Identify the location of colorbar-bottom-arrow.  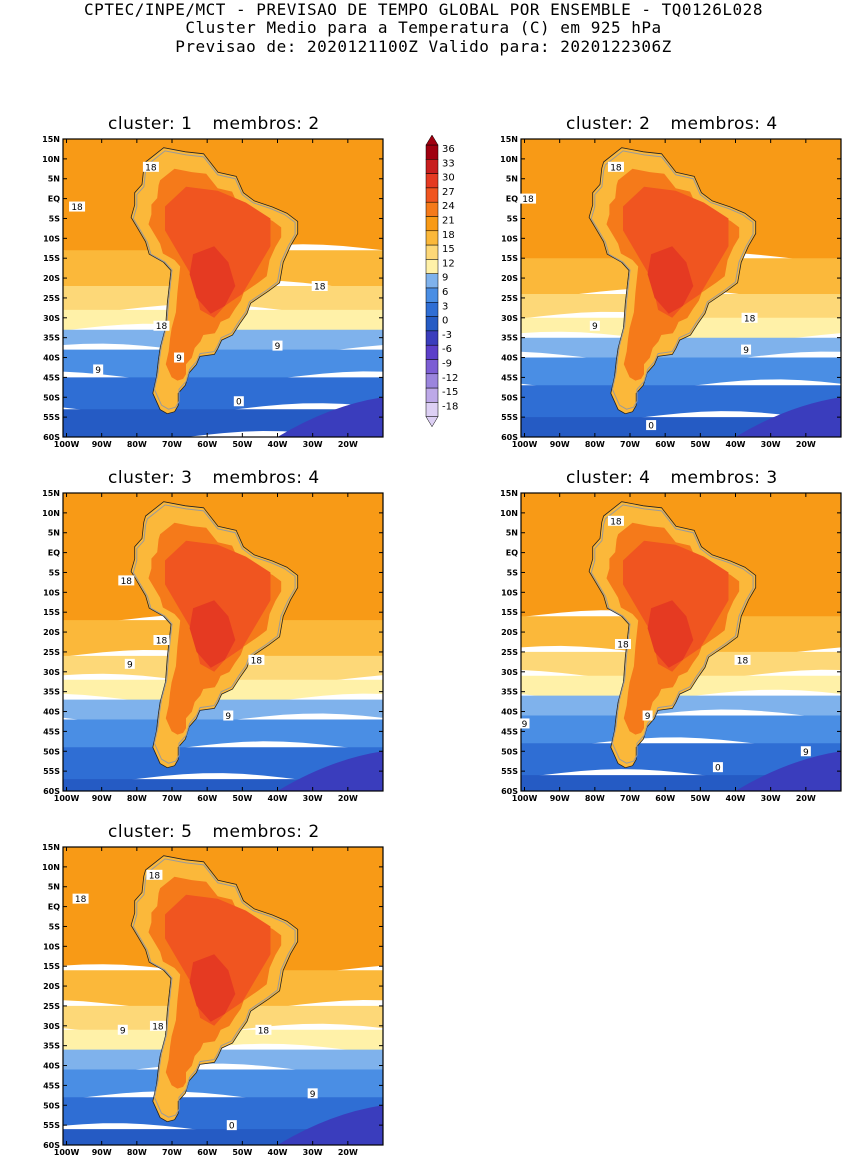
(432, 422).